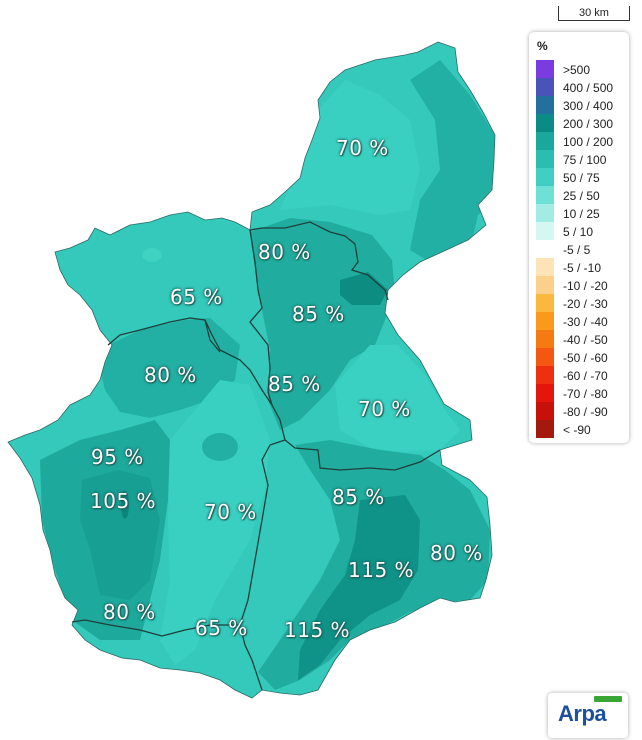 The height and width of the screenshot is (740, 642). Describe the element at coordinates (117, 457) in the screenshot. I see `region-value-label: 95 %` at that location.